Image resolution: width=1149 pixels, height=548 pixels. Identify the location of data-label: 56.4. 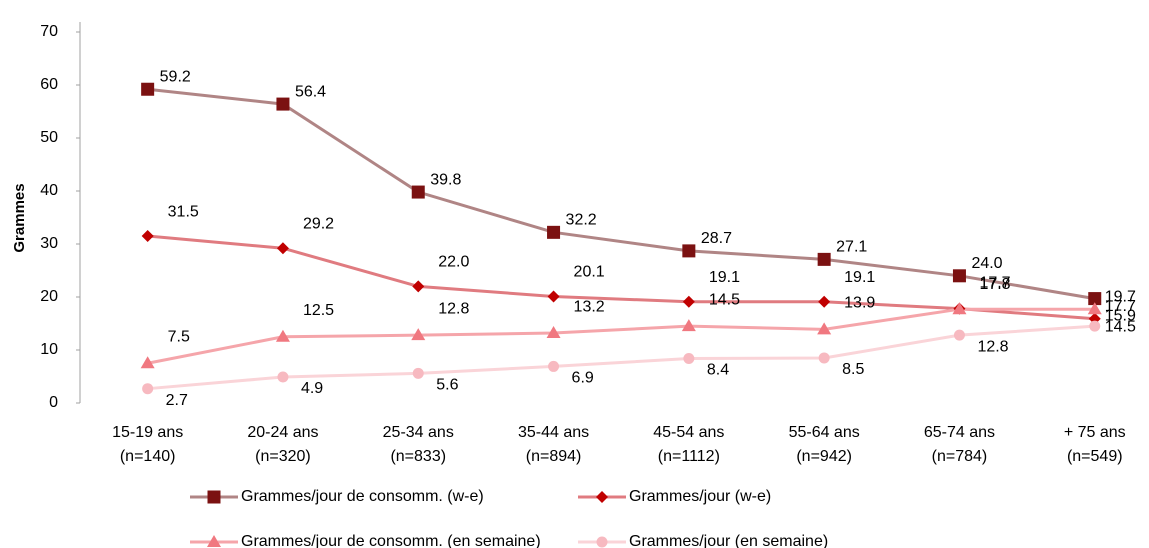
(310, 91).